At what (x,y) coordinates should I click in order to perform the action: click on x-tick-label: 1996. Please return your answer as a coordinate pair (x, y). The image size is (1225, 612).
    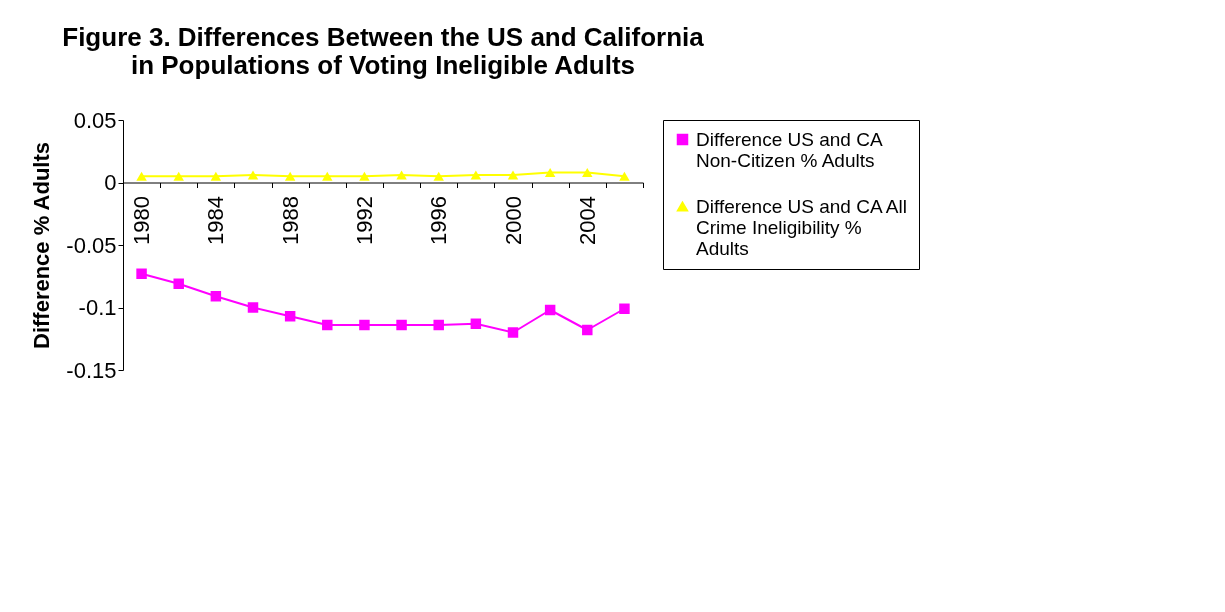
    Looking at the image, I should click on (439, 220).